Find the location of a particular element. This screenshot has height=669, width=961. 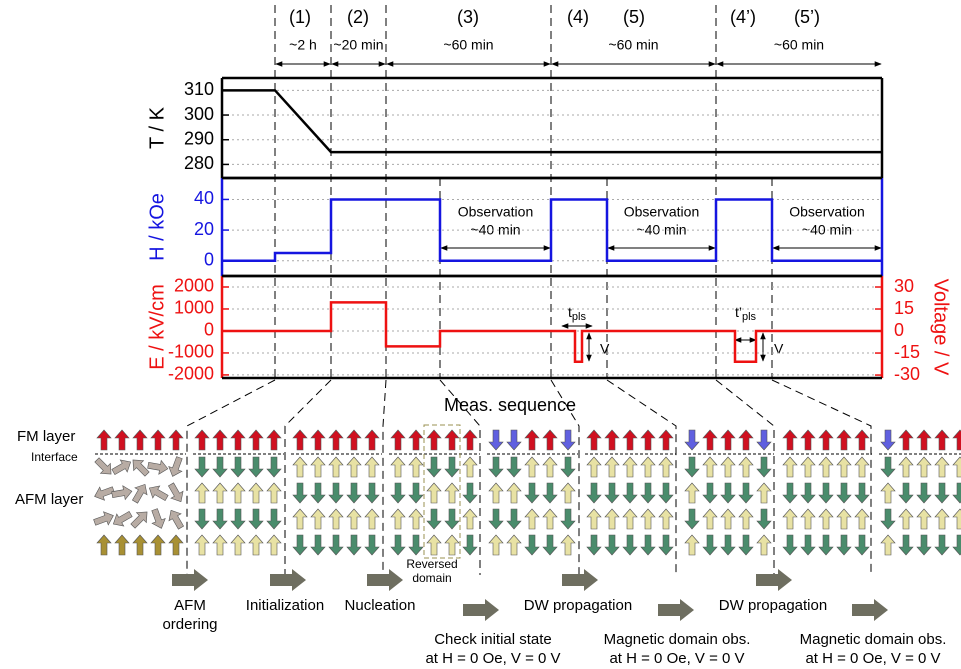

reversed-domain-label: Reversed is located at coordinates (431, 564).